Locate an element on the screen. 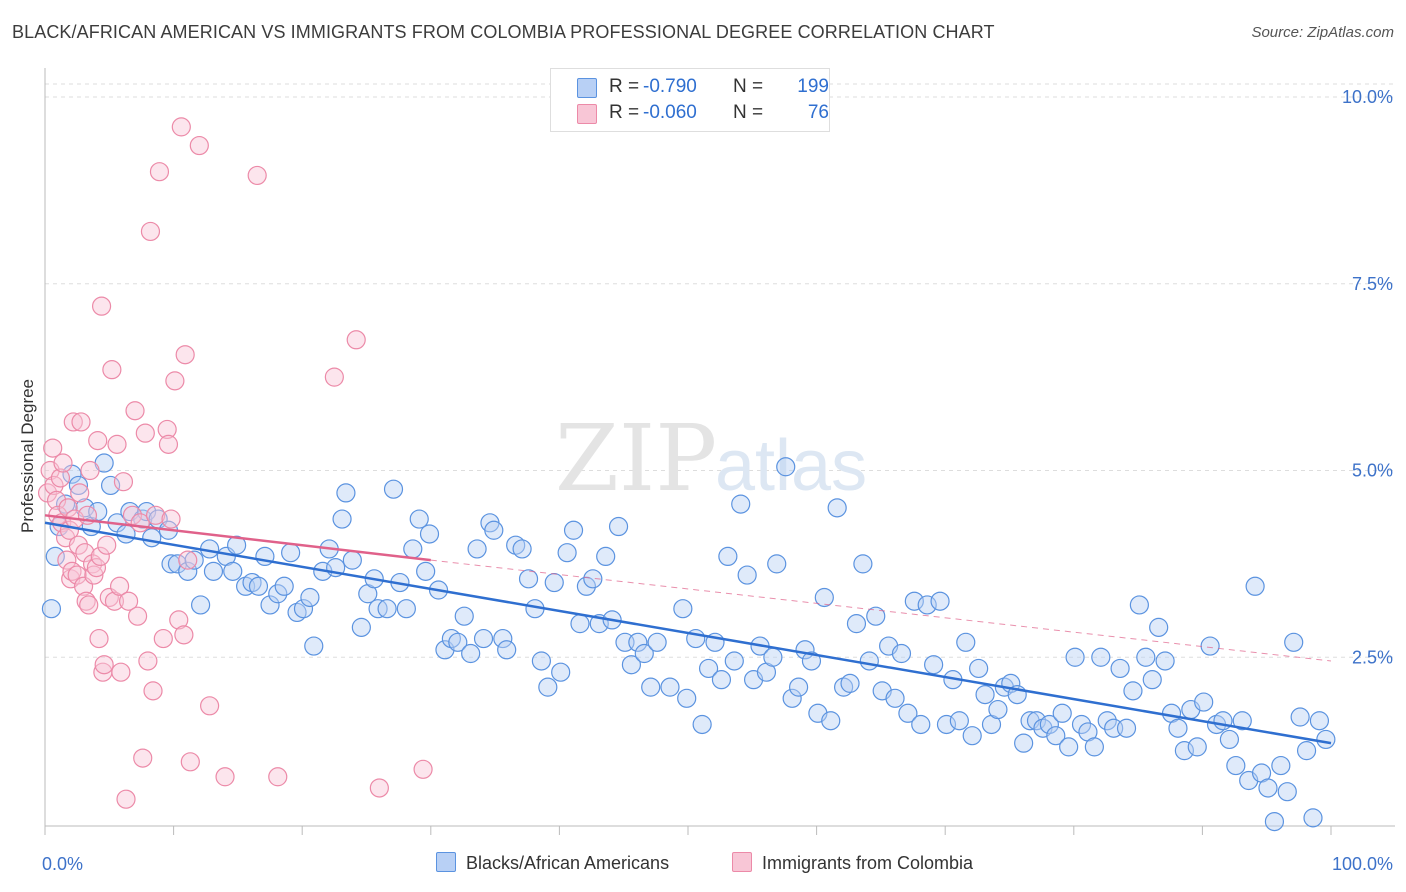  colombia-trend-extension is located at coordinates (881, 610).